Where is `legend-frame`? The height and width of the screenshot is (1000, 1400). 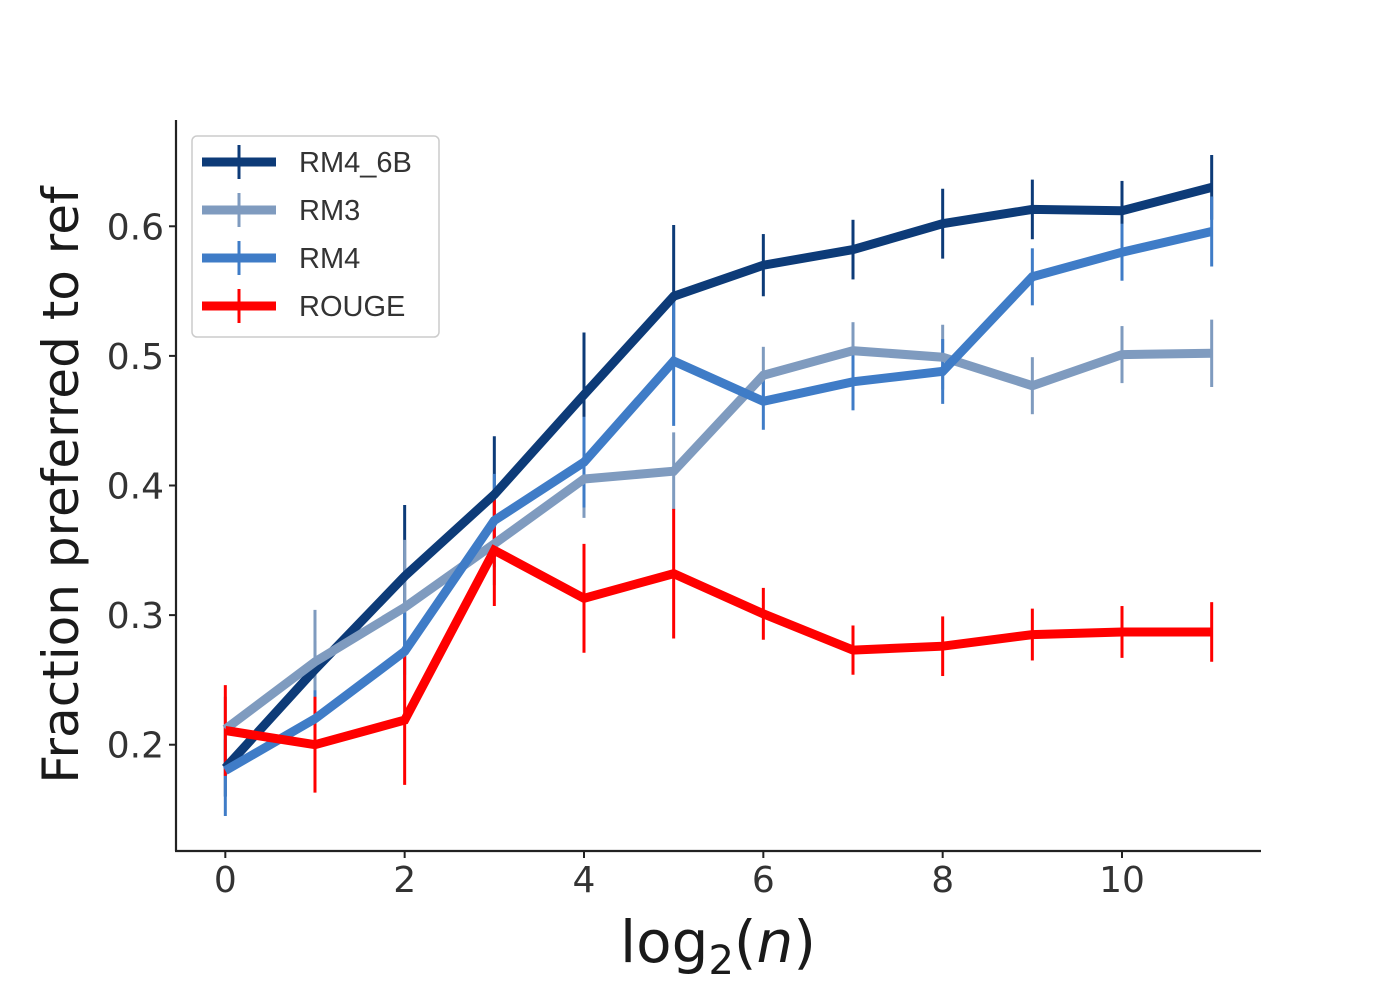 legend-frame is located at coordinates (315, 236).